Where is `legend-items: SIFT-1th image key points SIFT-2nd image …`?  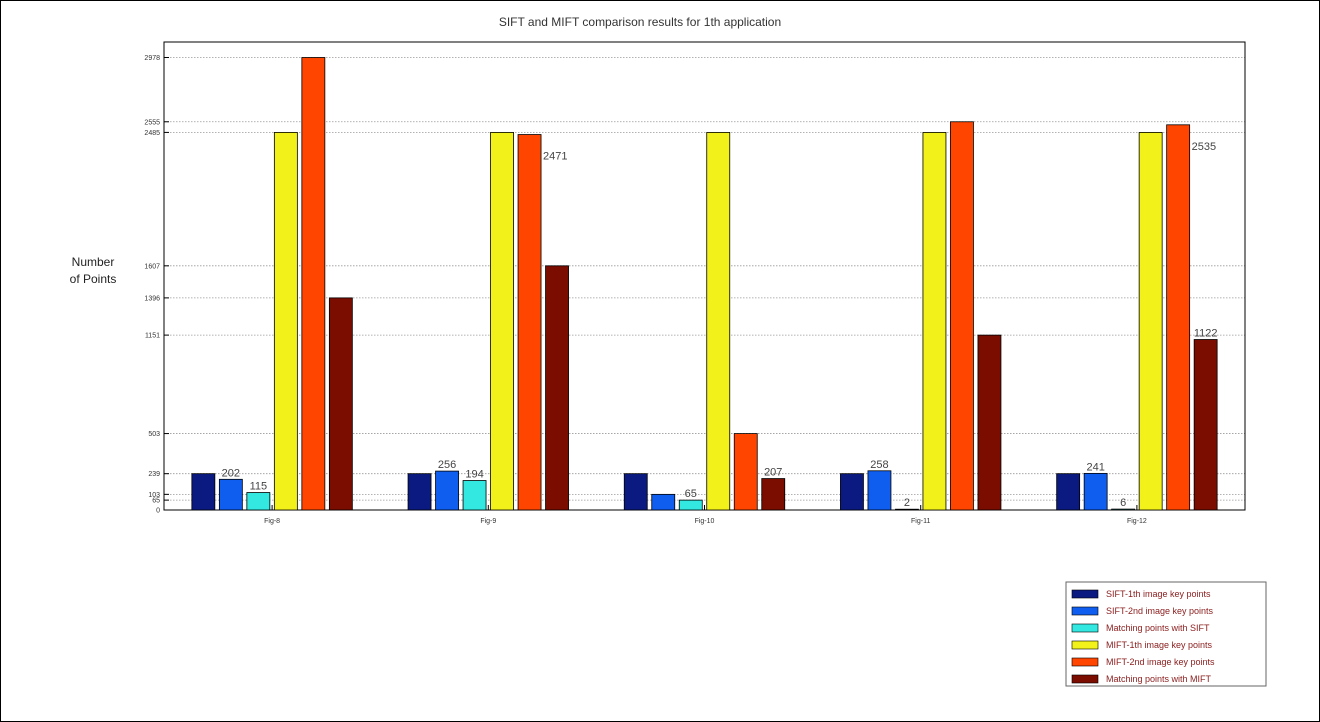 legend-items: SIFT-1th image key points SIFT-2nd image … is located at coordinates (1143, 636).